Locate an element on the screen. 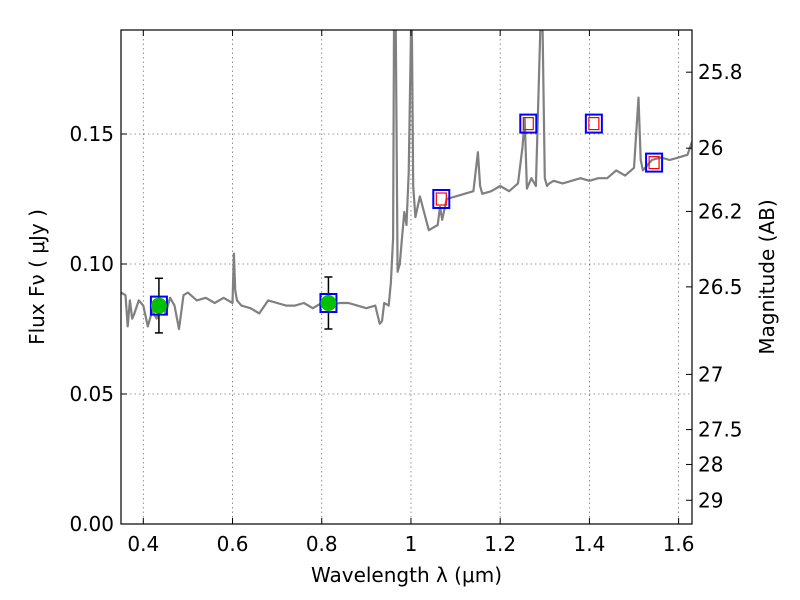  mag-tick-label: 26 is located at coordinates (710, 148).